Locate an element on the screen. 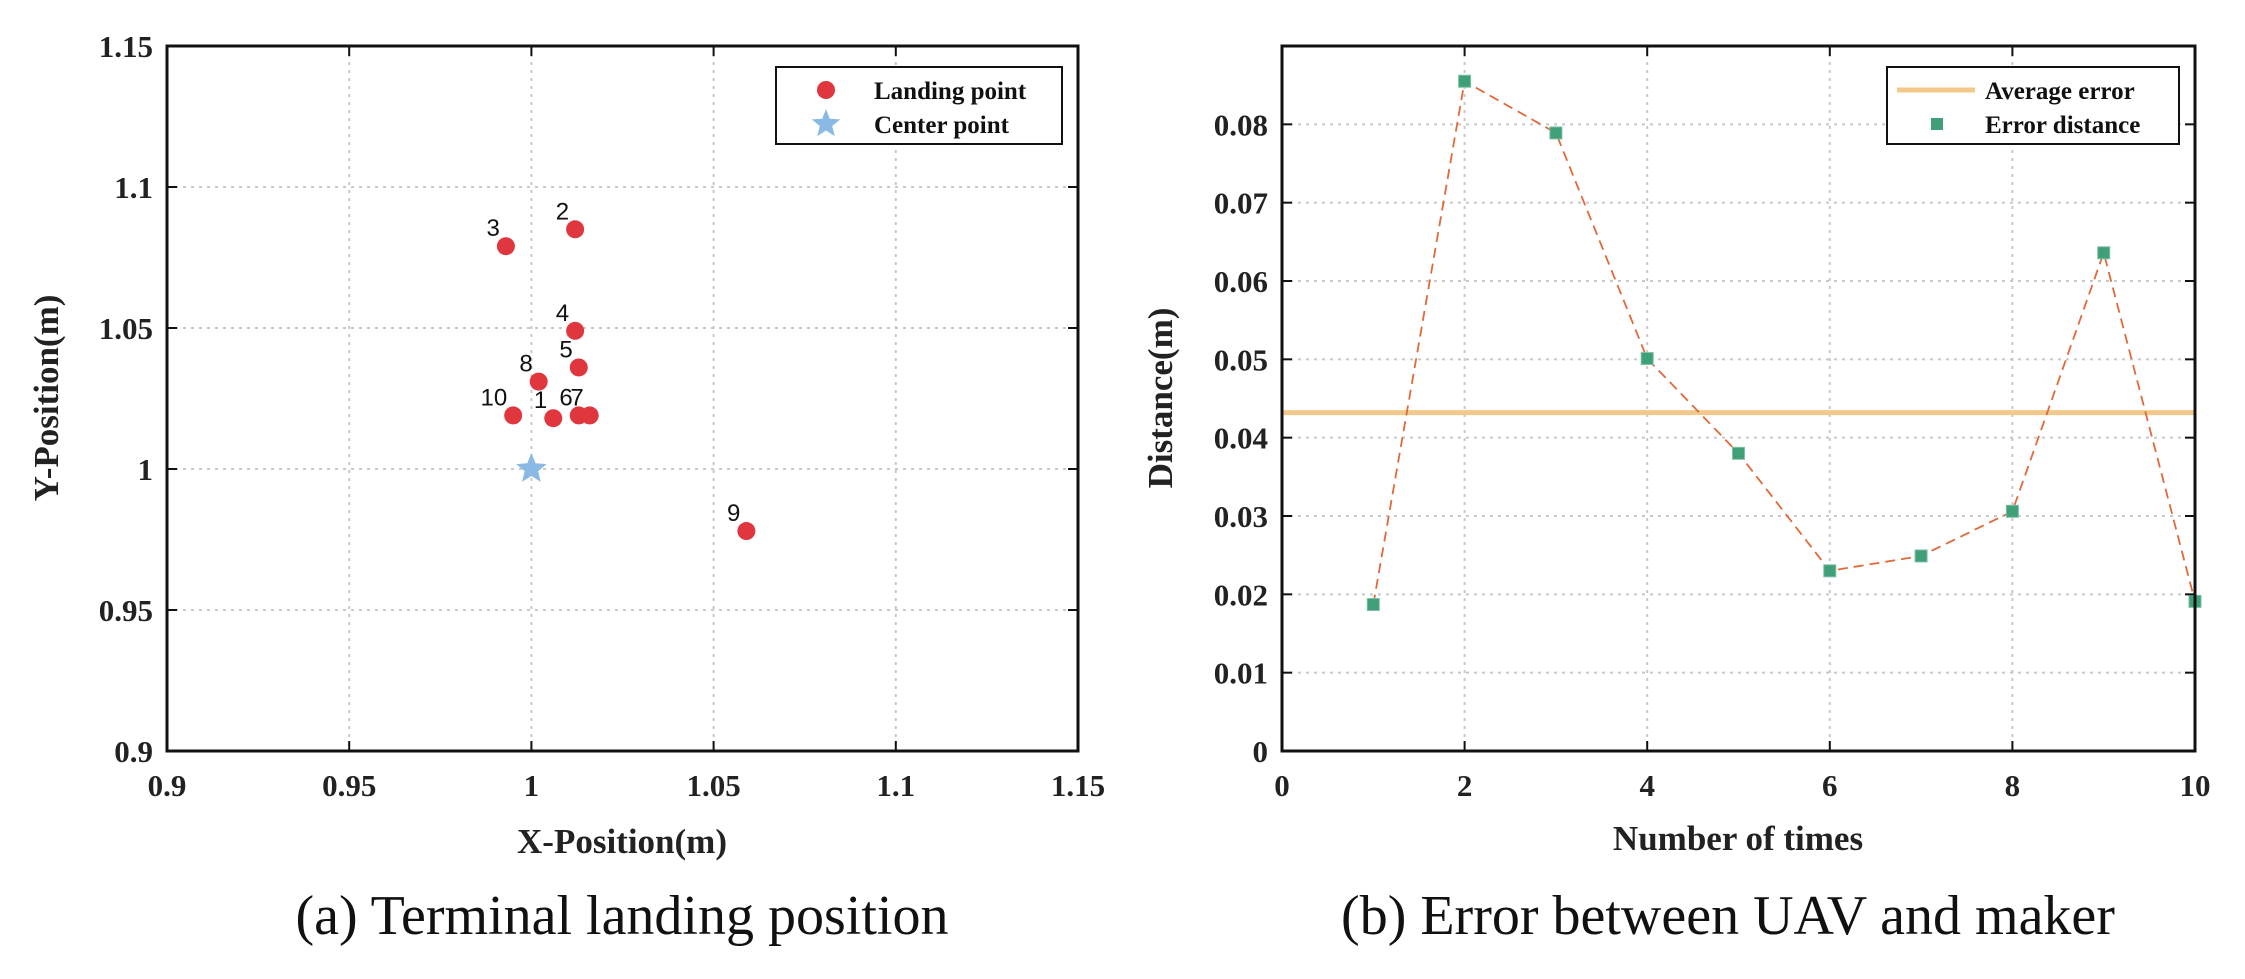 The width and height of the screenshot is (2245, 979). y-axis-label-b: Distance(m) is located at coordinates (1160, 398).